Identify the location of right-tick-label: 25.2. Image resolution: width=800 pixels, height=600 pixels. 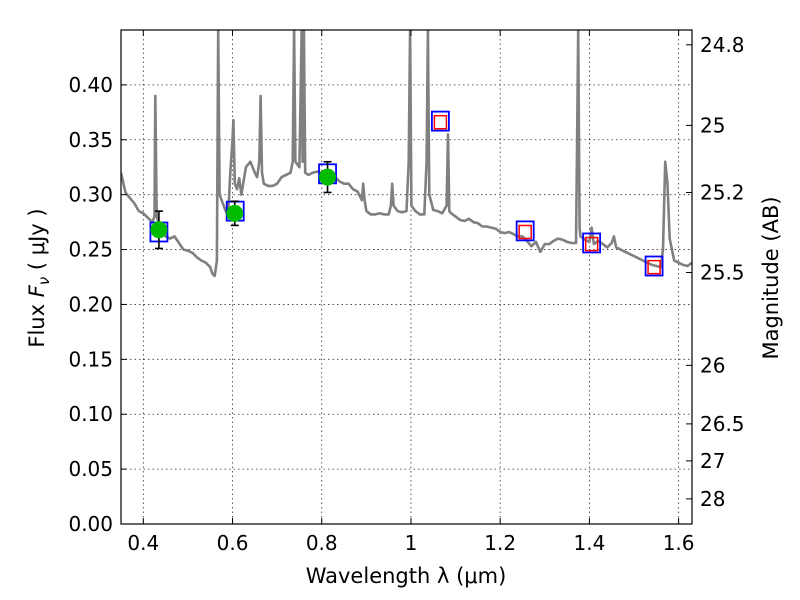
(722, 192).